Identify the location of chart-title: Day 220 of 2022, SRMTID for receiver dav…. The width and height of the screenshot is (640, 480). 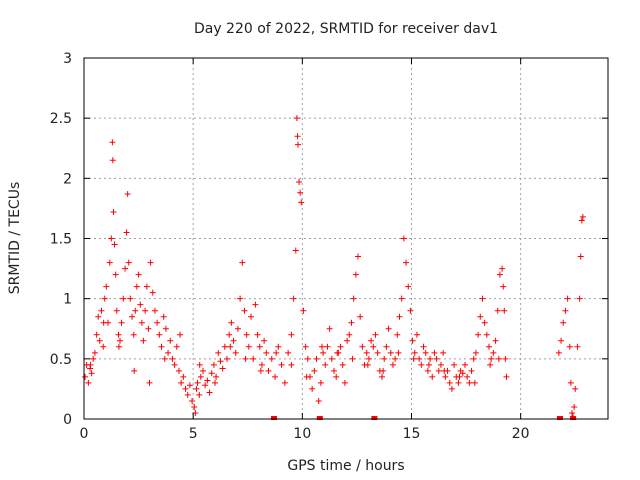
(346, 29).